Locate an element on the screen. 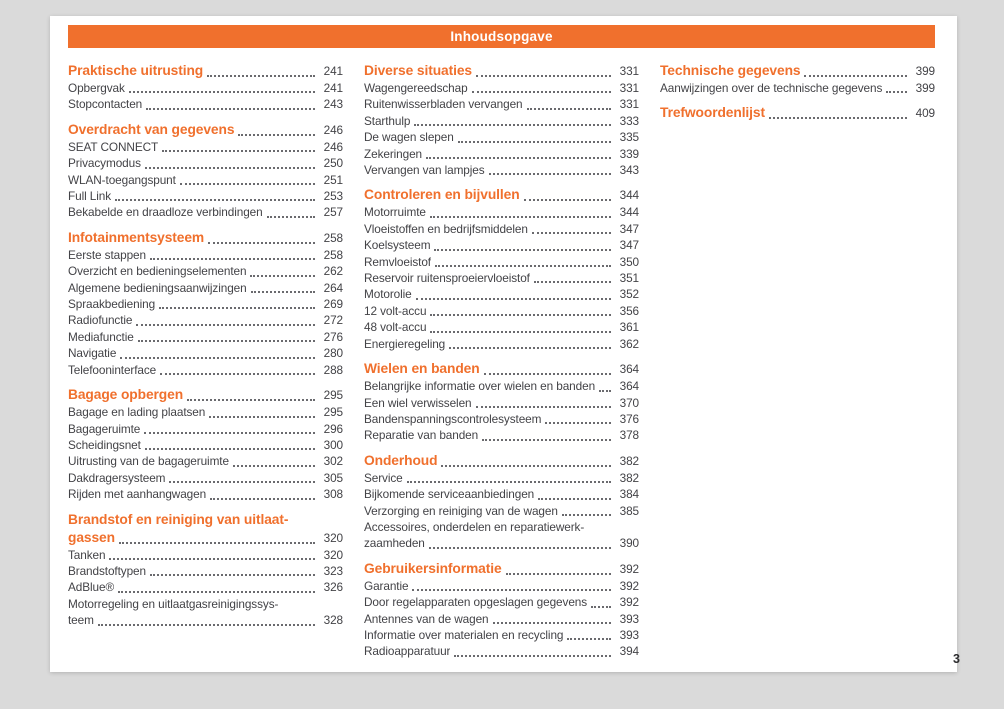 This screenshot has width=1004, height=709. toc-entry: Garantie 392 is located at coordinates (501, 586).